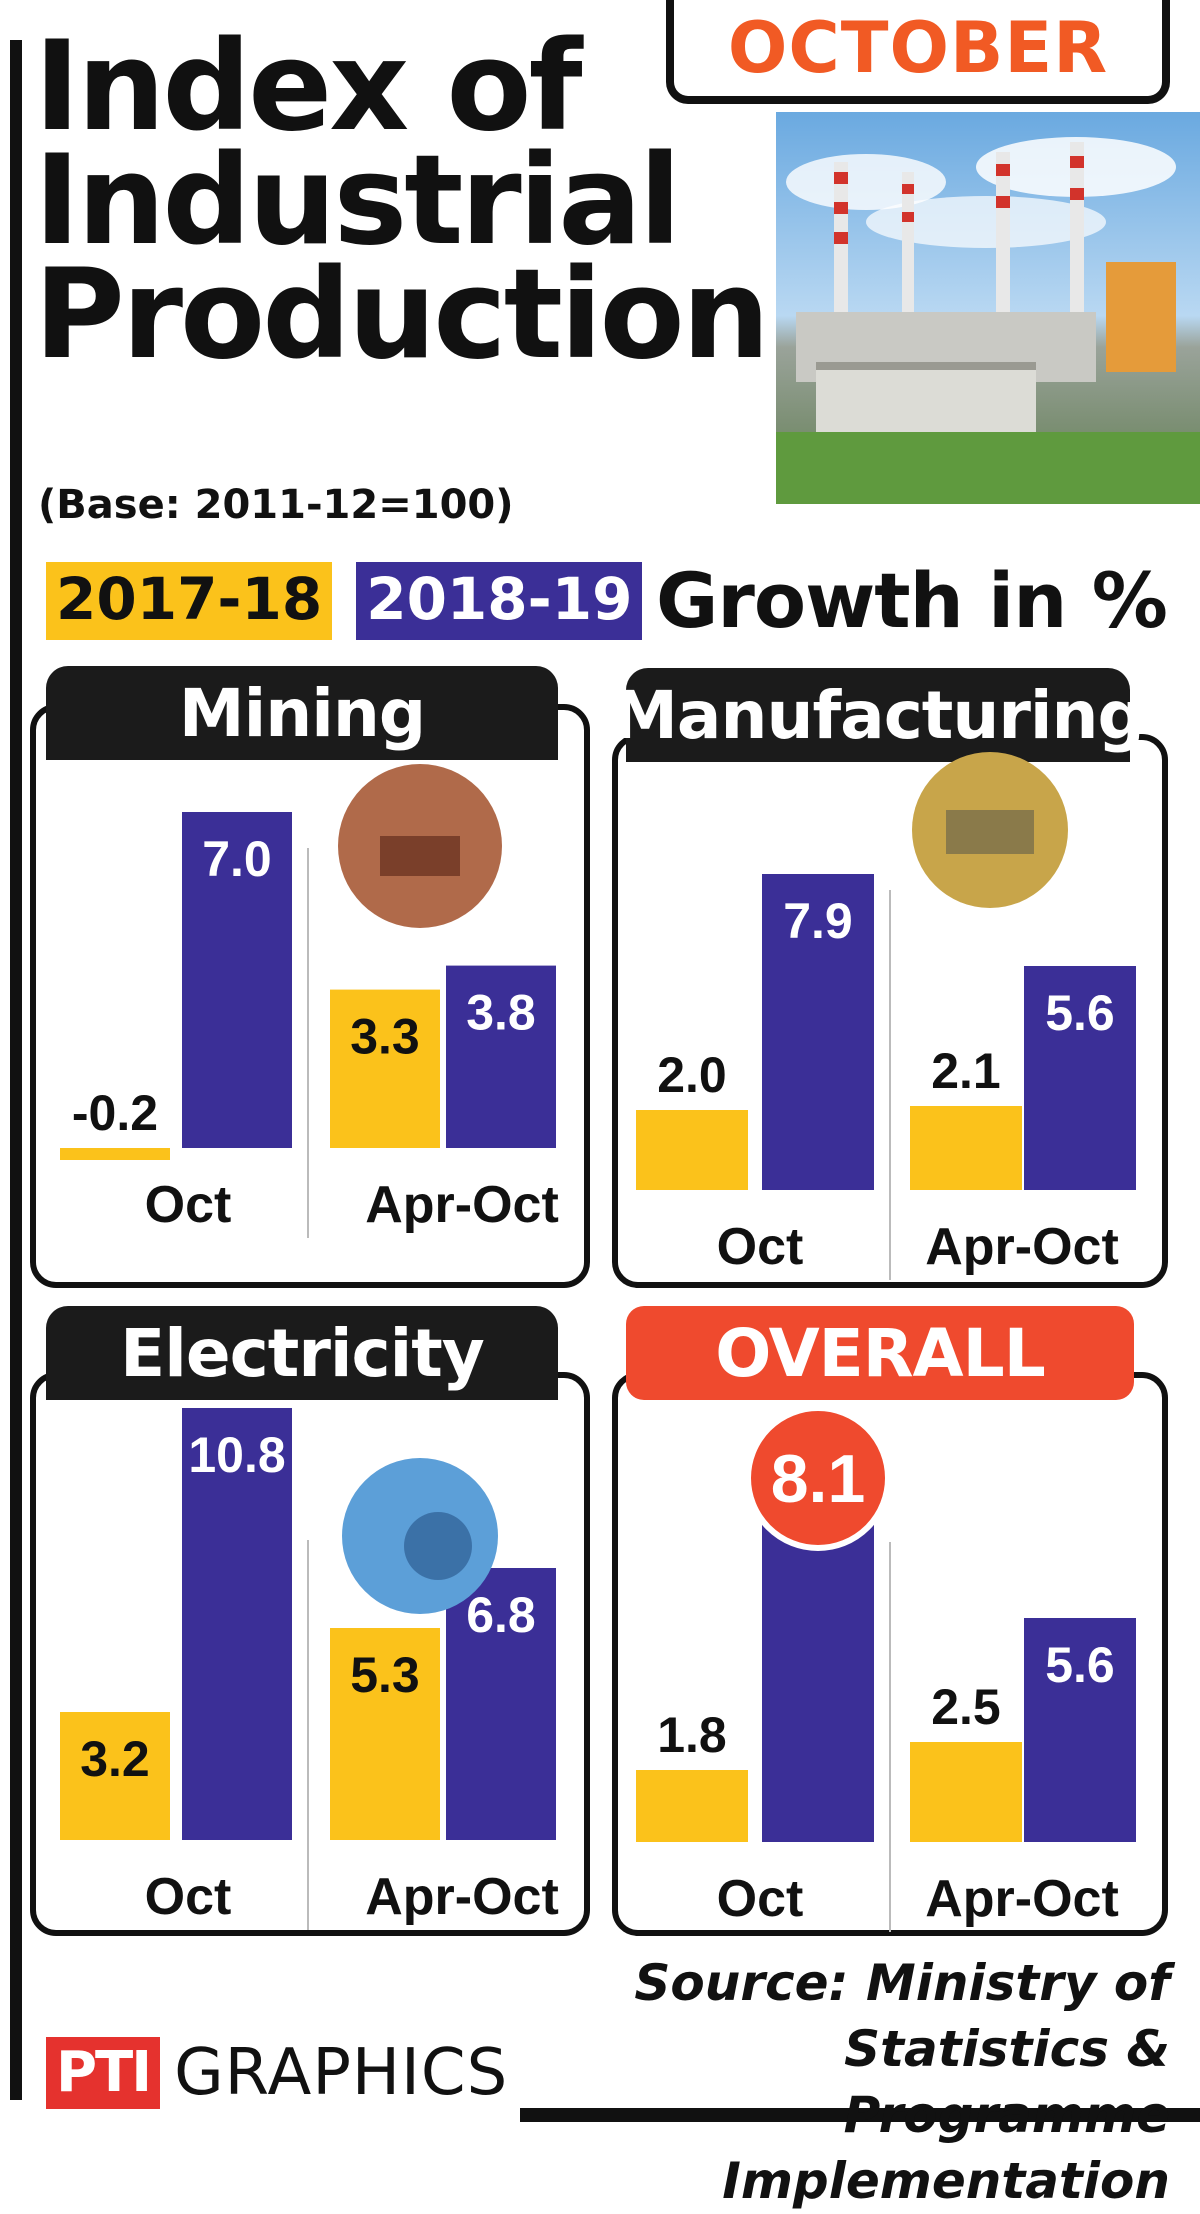 Image resolution: width=1200 pixels, height=2214 pixels. Describe the element at coordinates (385, 1037) in the screenshot. I see `mining-value-label-1-0: 3.3` at that location.